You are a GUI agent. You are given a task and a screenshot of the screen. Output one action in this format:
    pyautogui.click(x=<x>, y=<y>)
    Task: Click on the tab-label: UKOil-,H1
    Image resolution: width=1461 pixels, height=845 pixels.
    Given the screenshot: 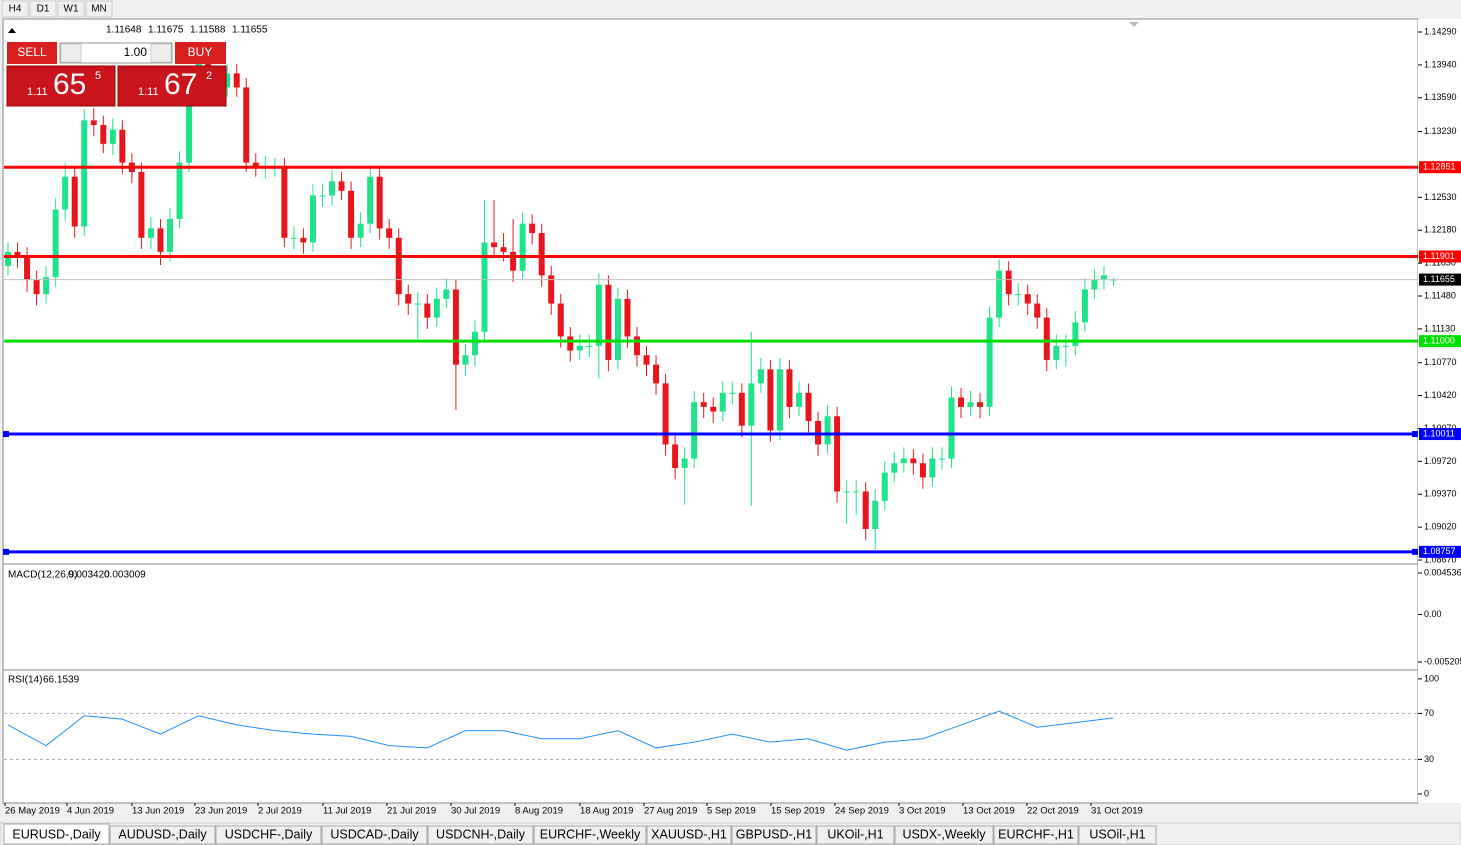 What is the action you would take?
    pyautogui.click(x=855, y=834)
    